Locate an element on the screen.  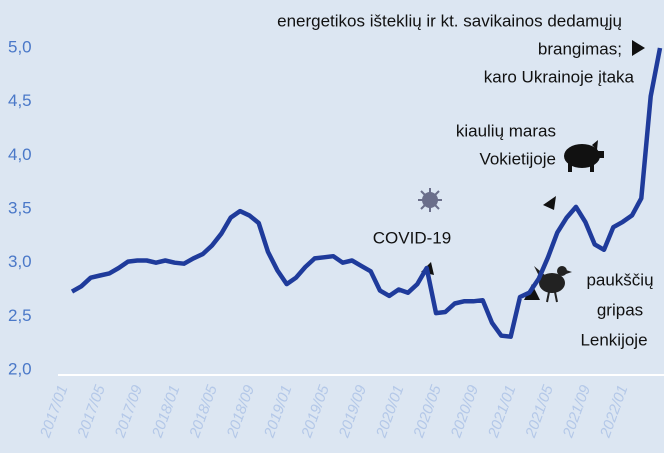
annotation: COVID-19 is located at coordinates (412, 237).